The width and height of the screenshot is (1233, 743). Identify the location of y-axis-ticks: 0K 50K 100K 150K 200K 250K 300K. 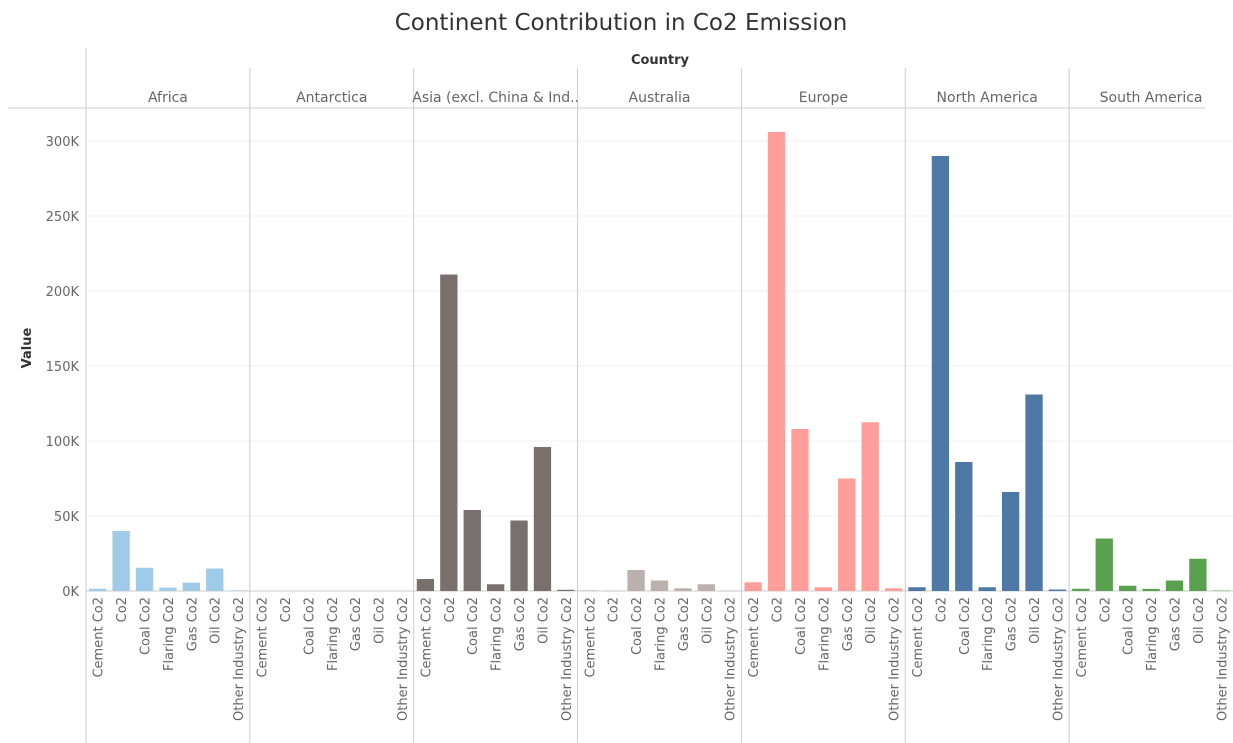
(63, 367).